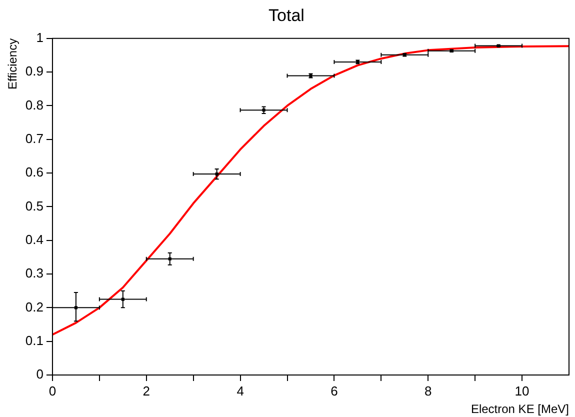 Image resolution: width=575 pixels, height=417 pixels. Describe the element at coordinates (334, 390) in the screenshot. I see `x-tick-label: 6` at that location.